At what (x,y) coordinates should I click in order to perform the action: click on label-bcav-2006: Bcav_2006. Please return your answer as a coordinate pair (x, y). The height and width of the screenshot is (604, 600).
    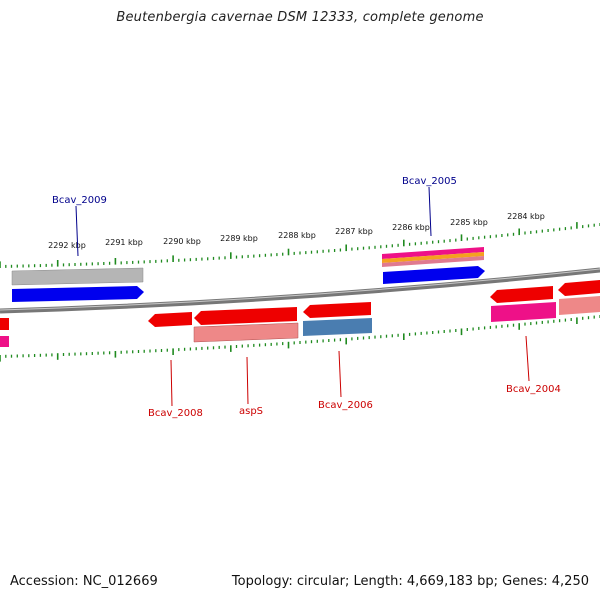
    Looking at the image, I should click on (345, 405).